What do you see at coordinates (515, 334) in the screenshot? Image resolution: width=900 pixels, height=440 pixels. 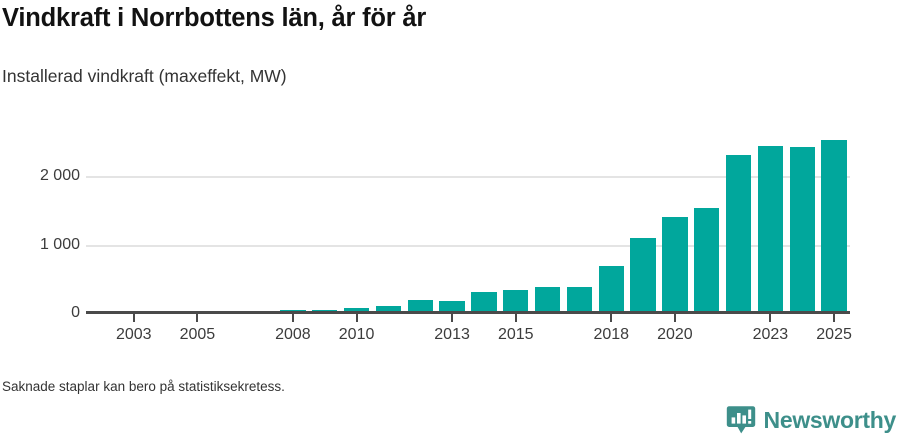 I see `x-axis-tick-label: 2015` at bounding box center [515, 334].